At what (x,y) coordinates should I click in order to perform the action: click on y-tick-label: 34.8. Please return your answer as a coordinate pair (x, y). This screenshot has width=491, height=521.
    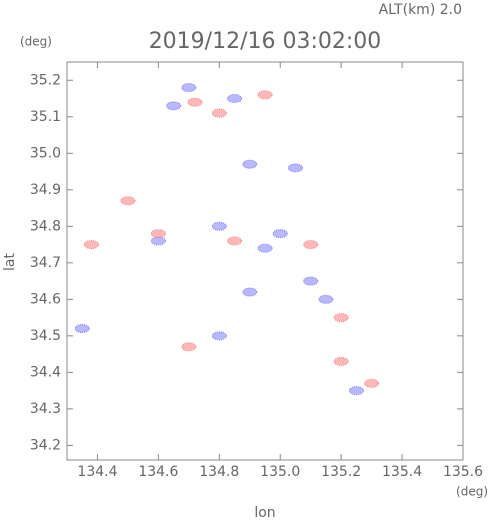
    Looking at the image, I should click on (45, 226).